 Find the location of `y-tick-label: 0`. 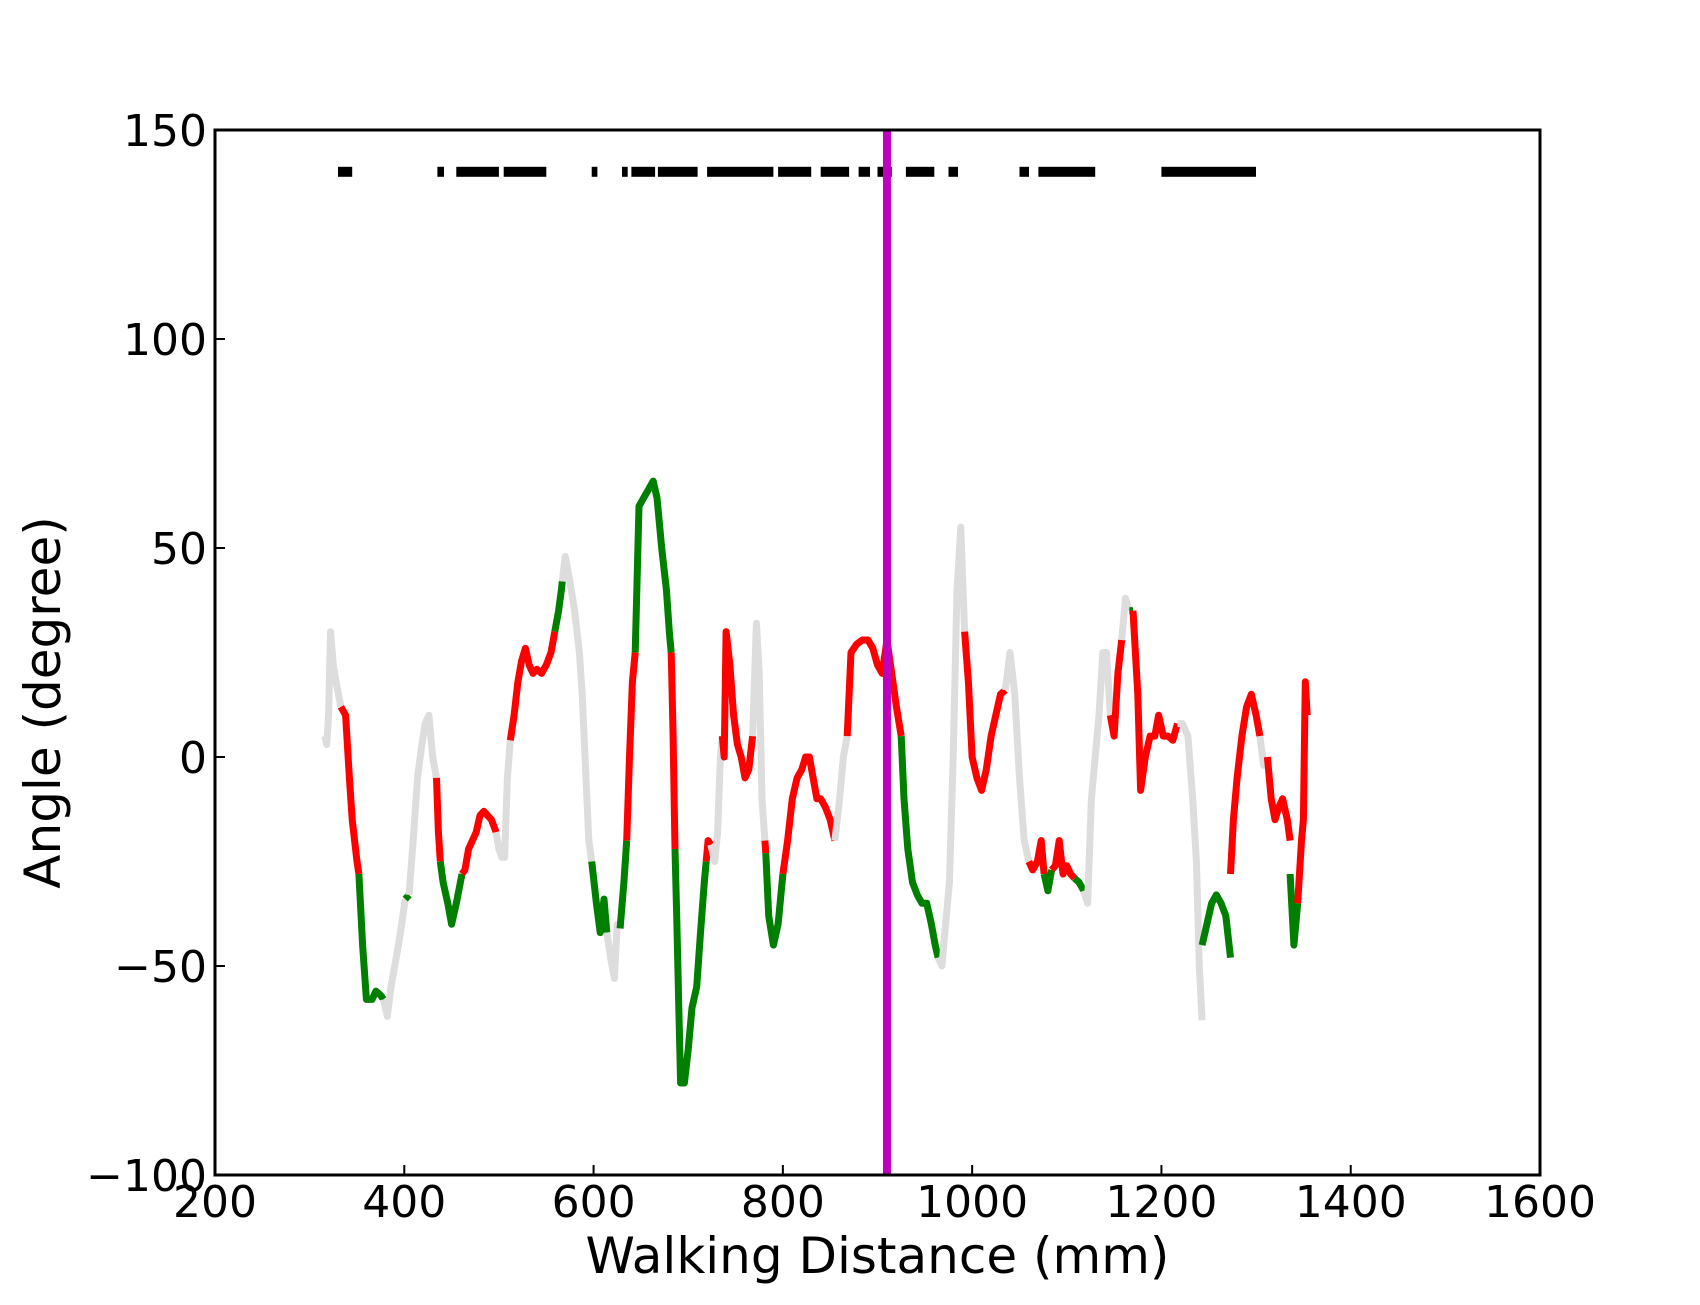

y-tick-label: 0 is located at coordinates (193, 758).